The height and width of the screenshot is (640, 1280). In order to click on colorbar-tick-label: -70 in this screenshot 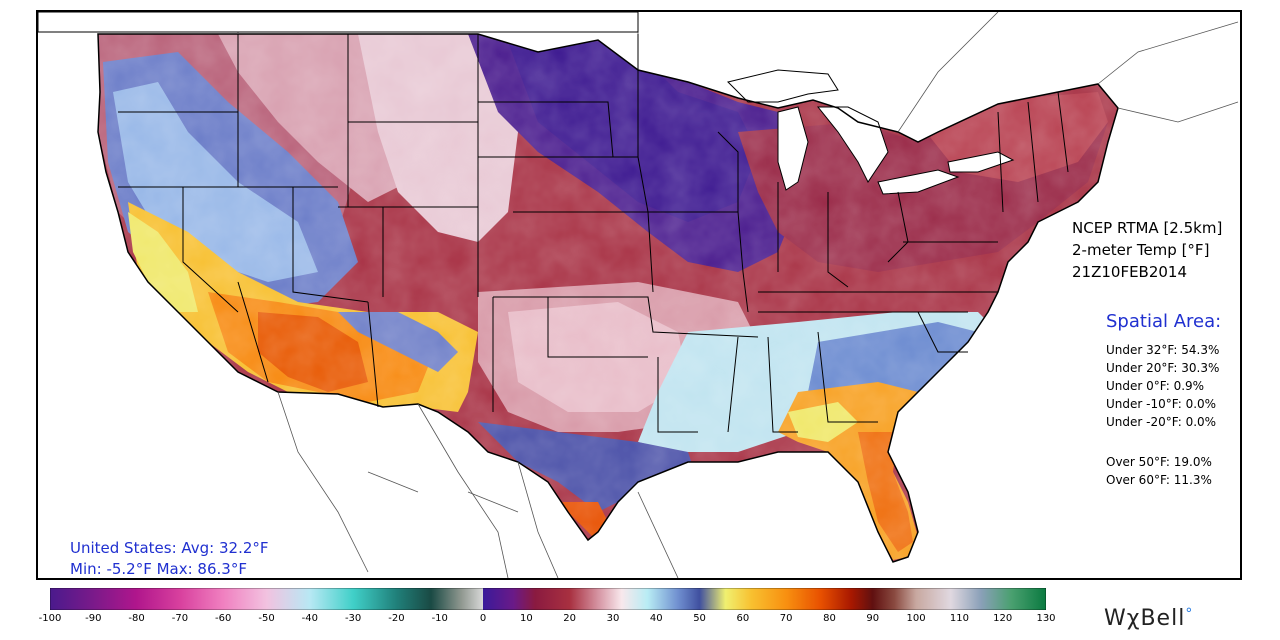, I will do `click(180, 618)`.